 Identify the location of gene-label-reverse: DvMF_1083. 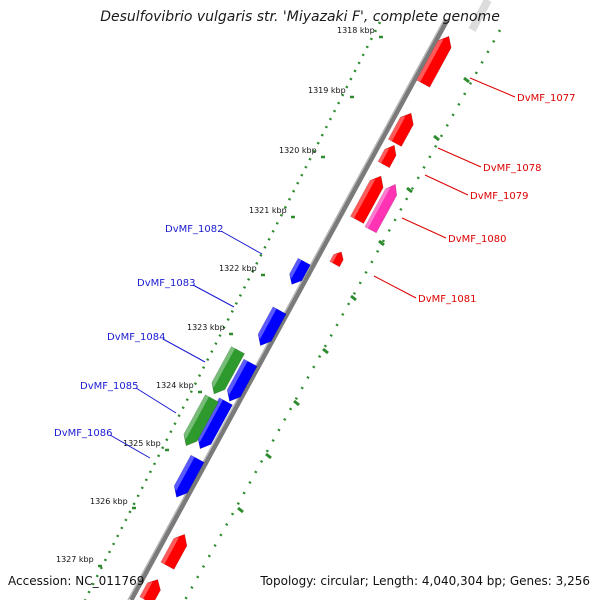
(166, 283).